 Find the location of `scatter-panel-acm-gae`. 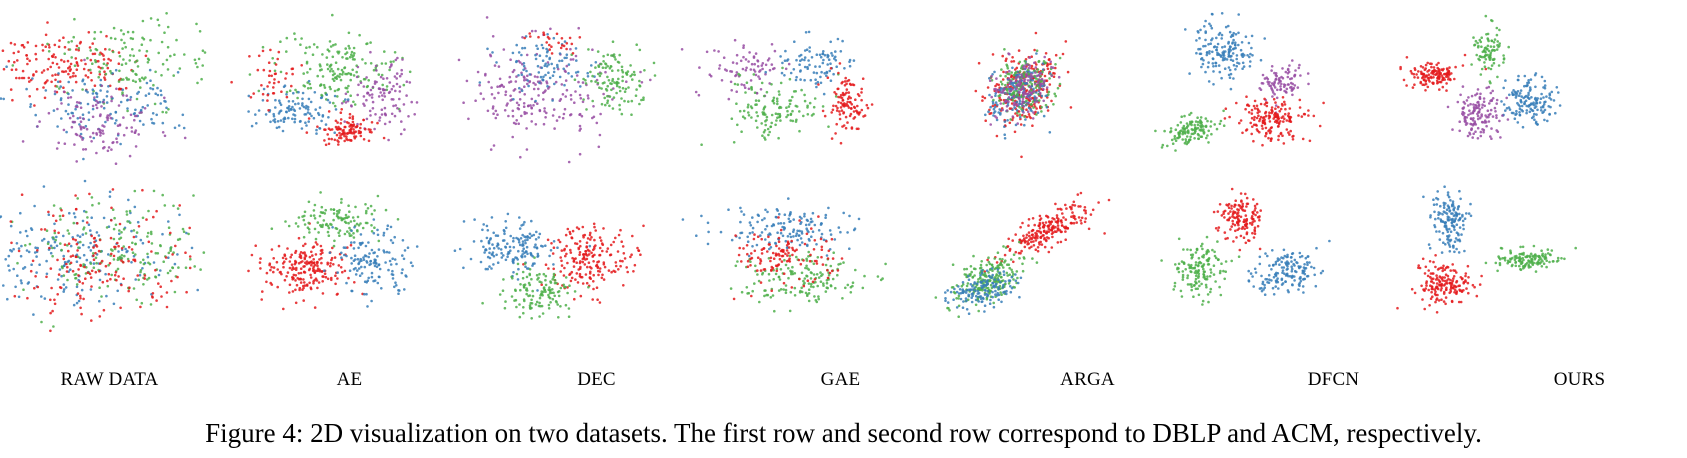

scatter-panel-acm-gae is located at coordinates (786, 255).